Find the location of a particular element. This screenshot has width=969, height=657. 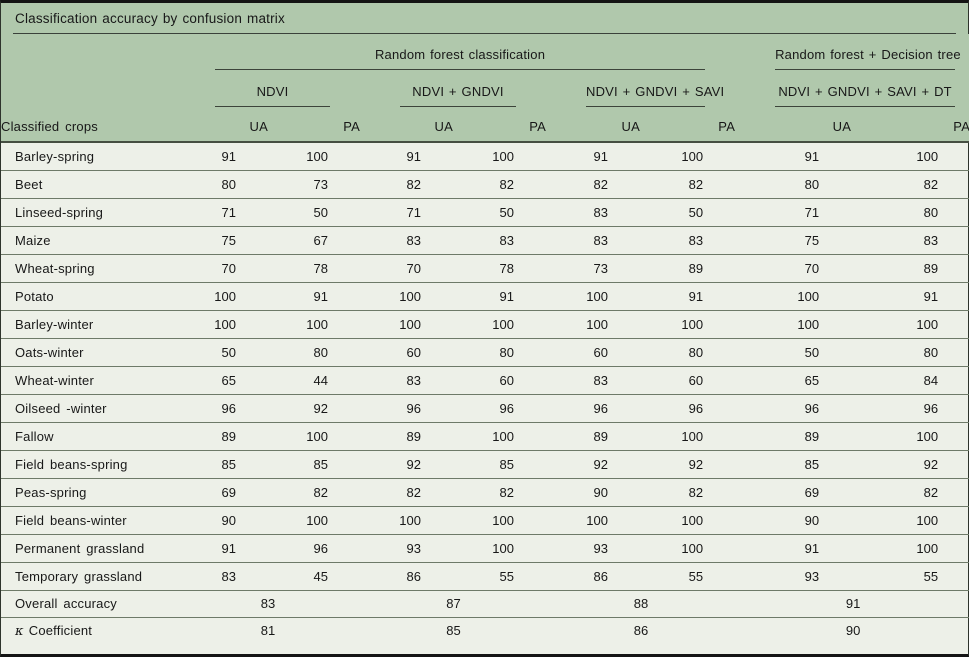

accuracy-value: 67 is located at coordinates (314, 239).